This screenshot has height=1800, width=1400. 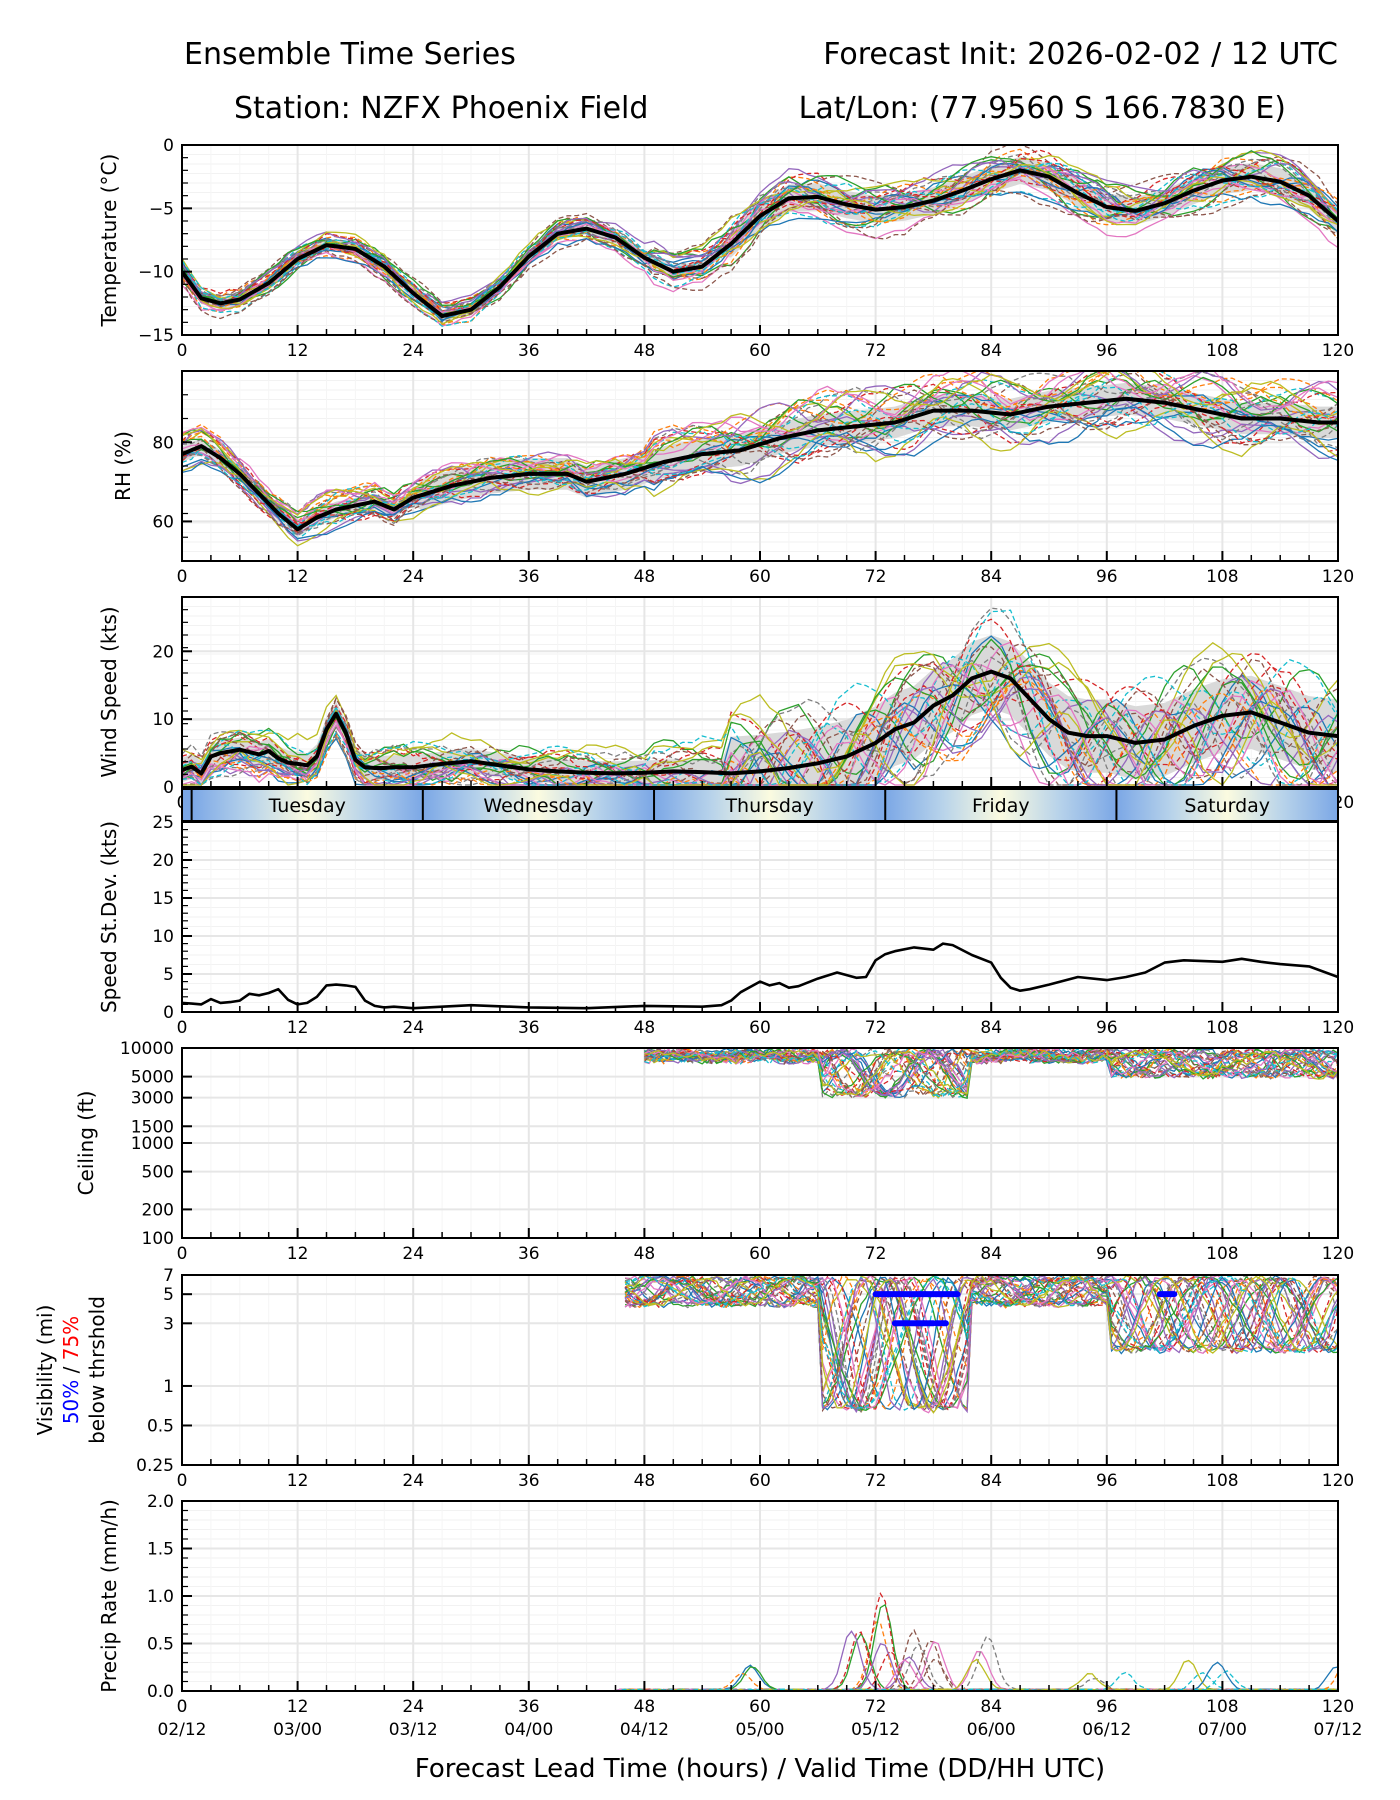 What do you see at coordinates (1106, 1730) in the screenshot?
I see `valid-time-label: 06/12` at bounding box center [1106, 1730].